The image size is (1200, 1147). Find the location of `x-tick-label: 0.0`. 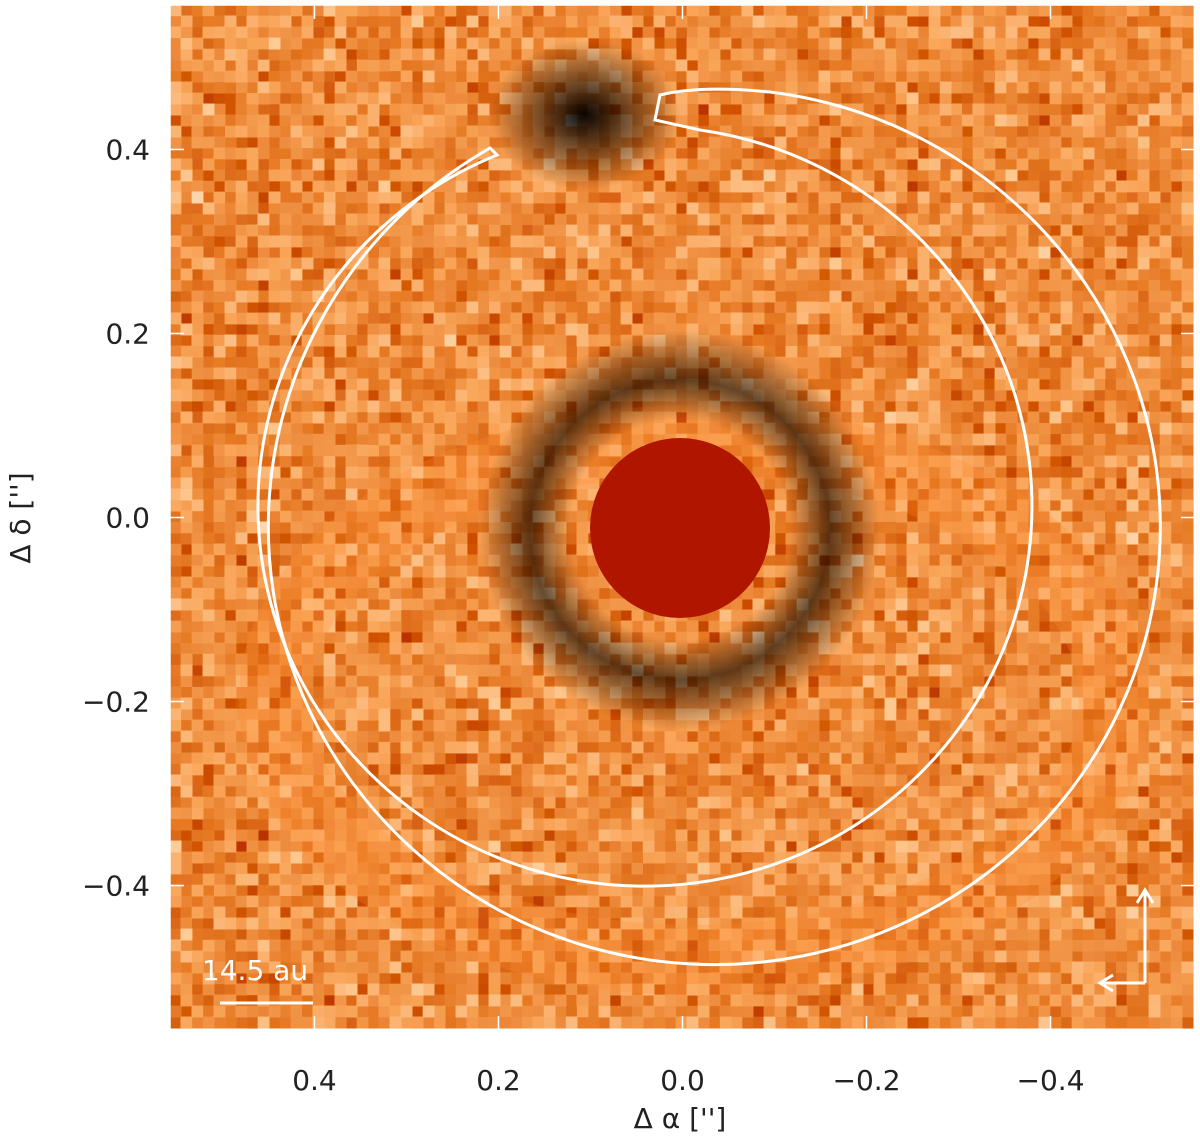

x-tick-label: 0.0 is located at coordinates (682, 1080).